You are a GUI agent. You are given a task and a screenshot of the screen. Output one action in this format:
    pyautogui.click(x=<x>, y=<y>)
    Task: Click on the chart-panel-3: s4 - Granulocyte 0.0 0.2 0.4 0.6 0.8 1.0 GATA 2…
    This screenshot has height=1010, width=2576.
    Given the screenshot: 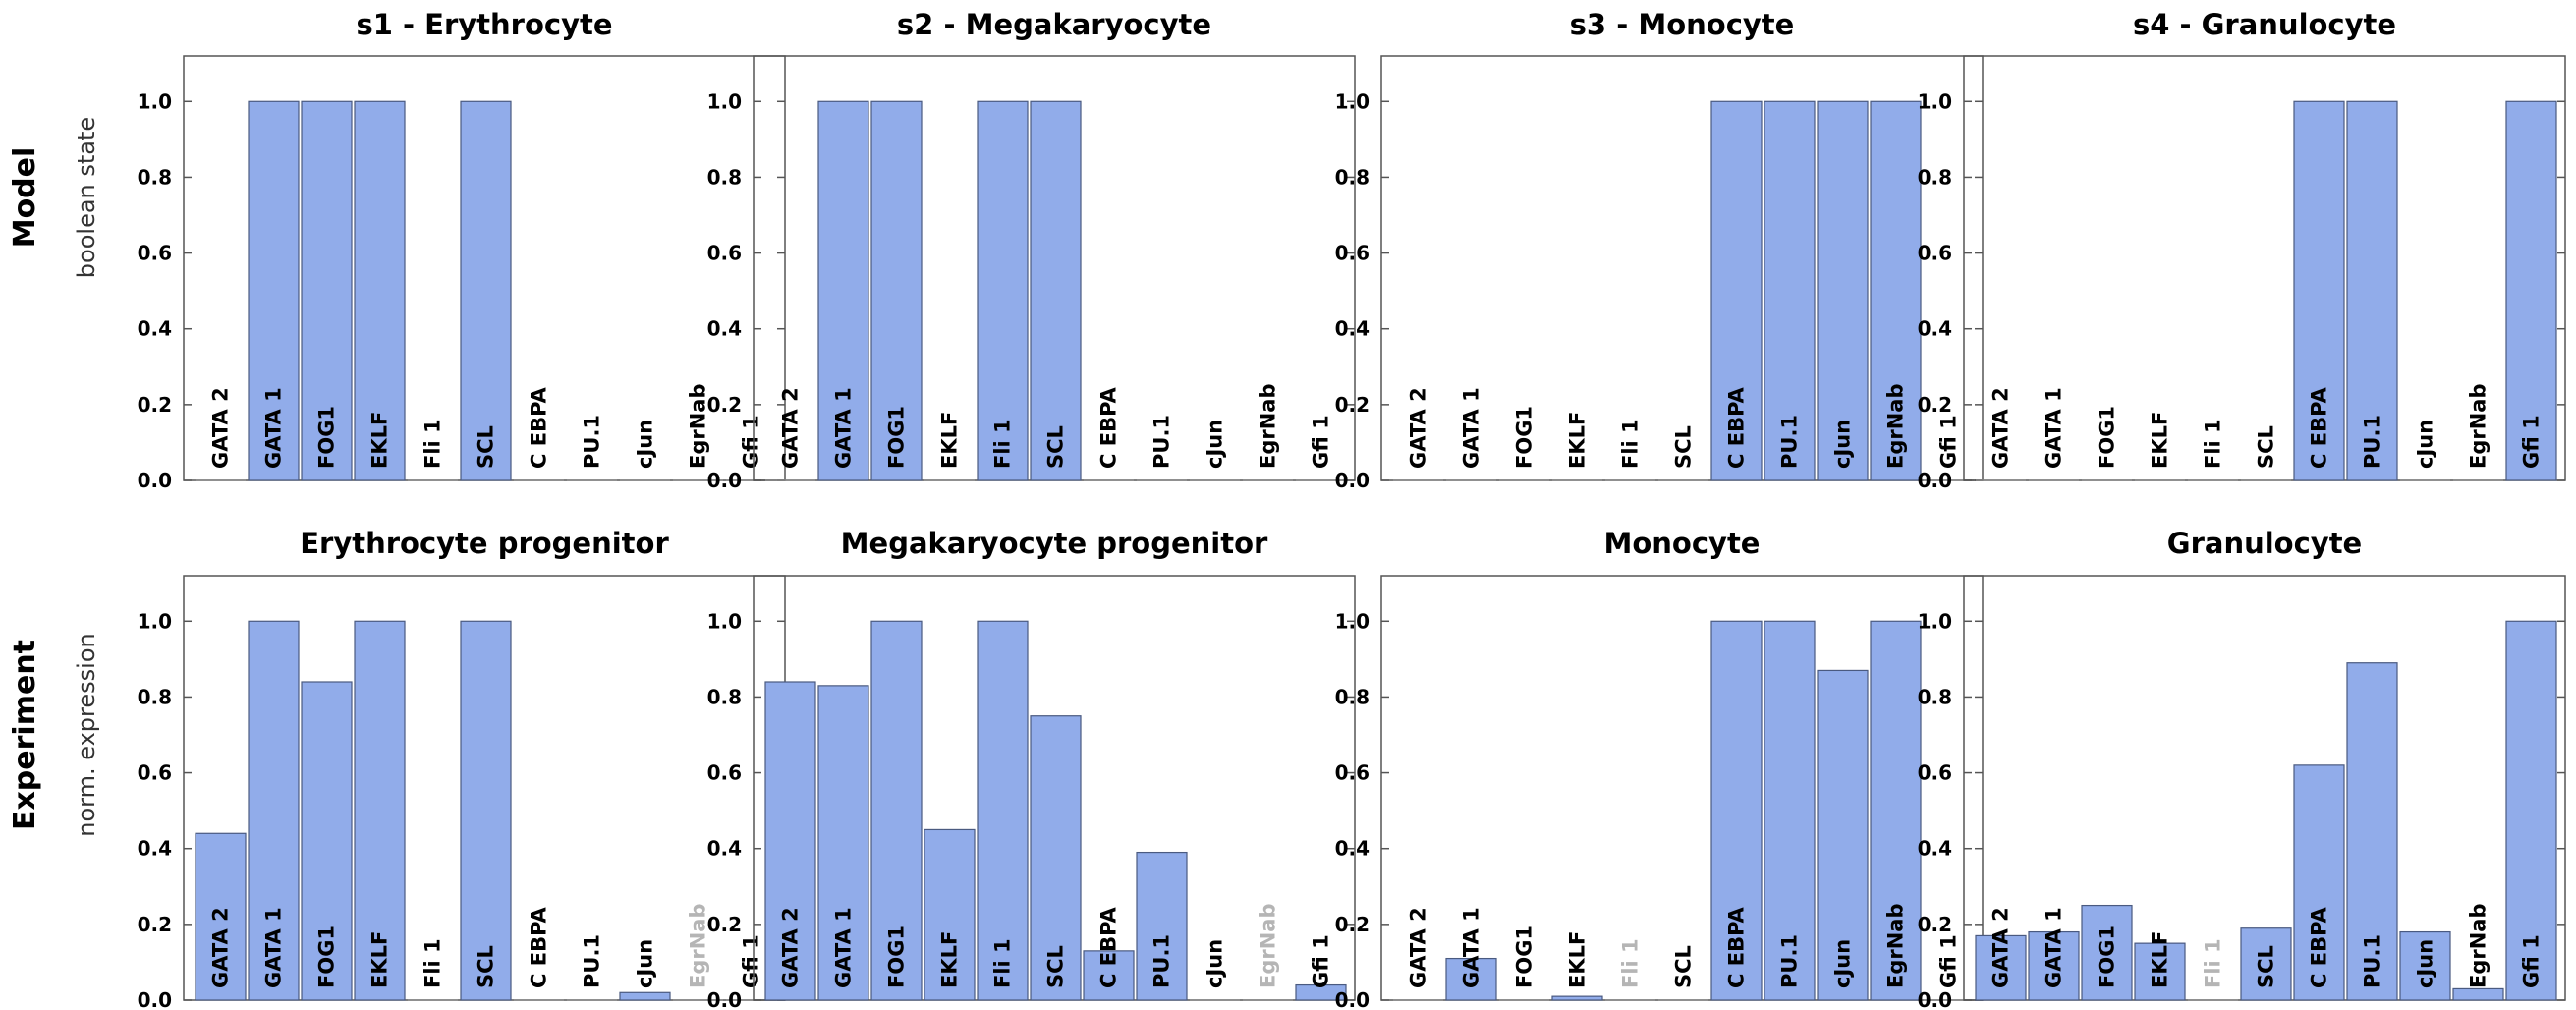 What is the action you would take?
    pyautogui.click(x=2242, y=250)
    